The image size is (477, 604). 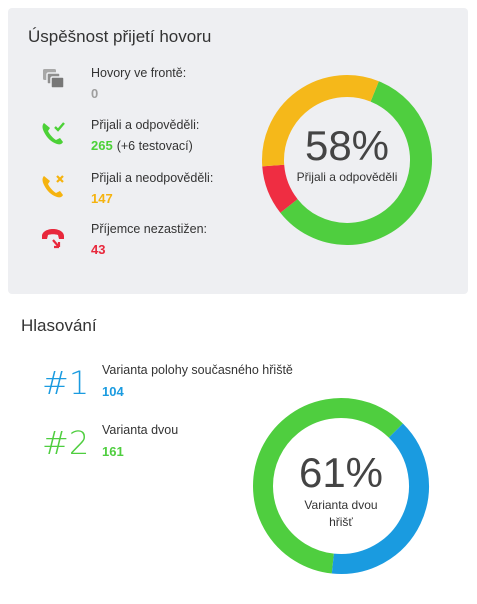 What do you see at coordinates (347, 177) in the screenshot?
I see `call-success-caption: Přijali a odpověděli` at bounding box center [347, 177].